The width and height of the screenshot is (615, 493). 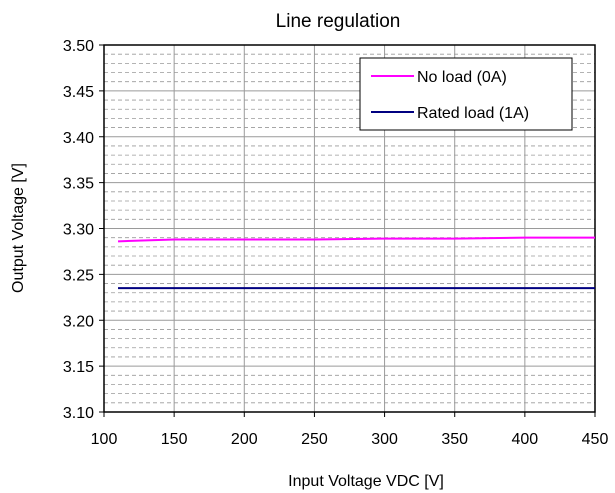 What do you see at coordinates (350, 430) in the screenshot?
I see `x-axis: 100 150 200 250 300 350 400 450` at bounding box center [350, 430].